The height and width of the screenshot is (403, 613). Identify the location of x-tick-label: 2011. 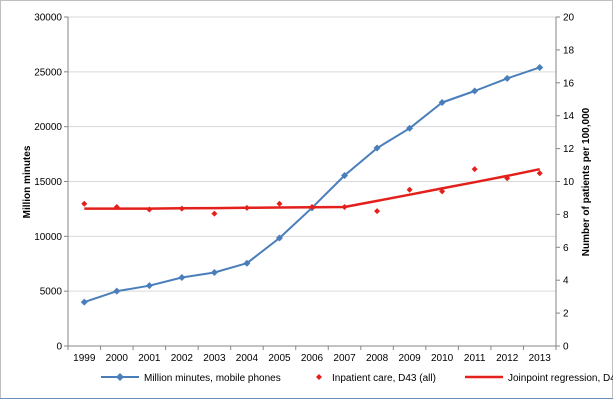
(475, 358).